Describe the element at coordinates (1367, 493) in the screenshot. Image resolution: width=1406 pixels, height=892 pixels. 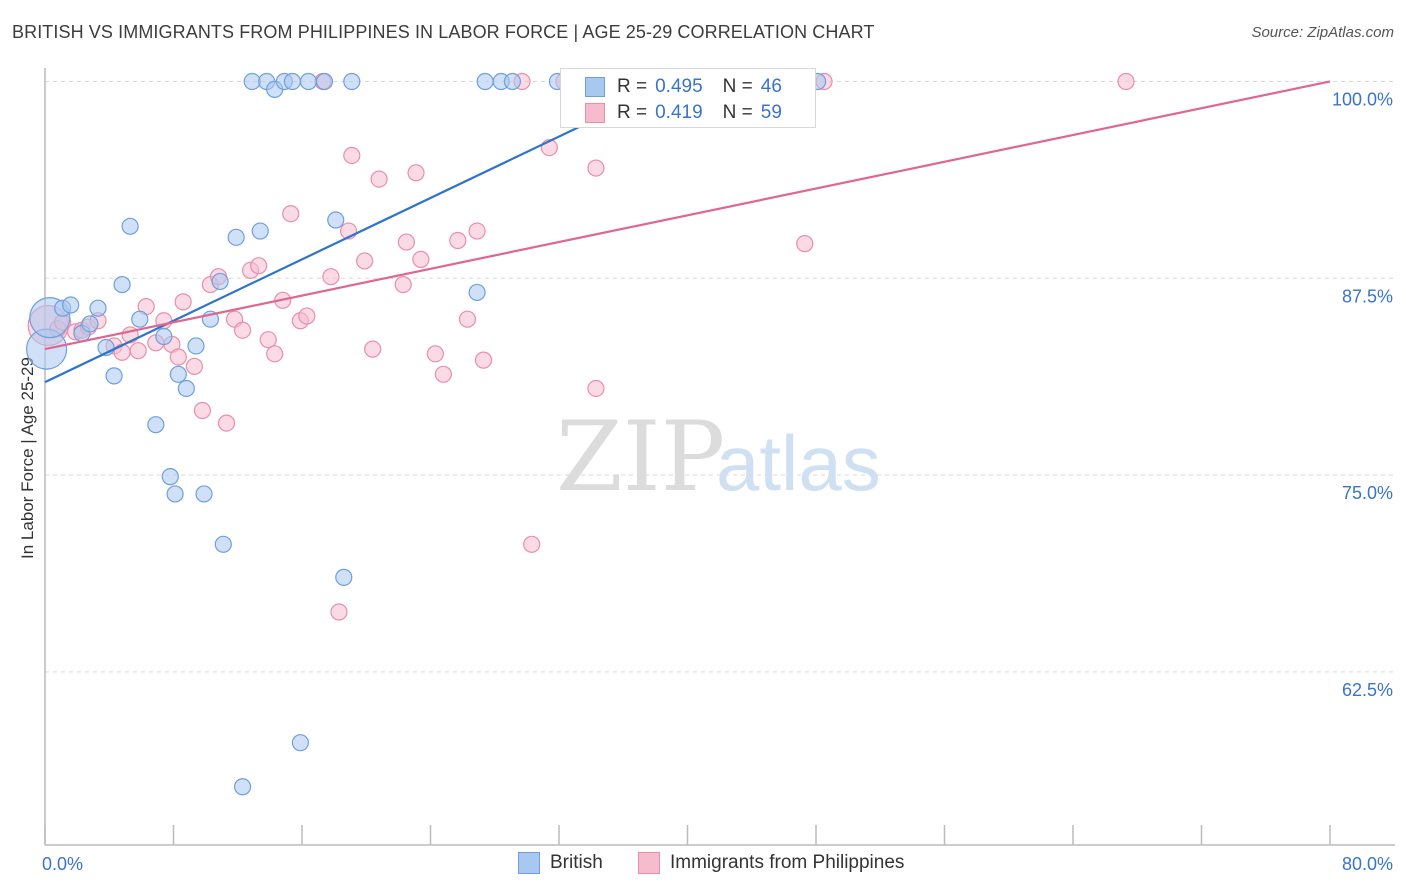
I see `y-tick-label: 75.0%` at that location.